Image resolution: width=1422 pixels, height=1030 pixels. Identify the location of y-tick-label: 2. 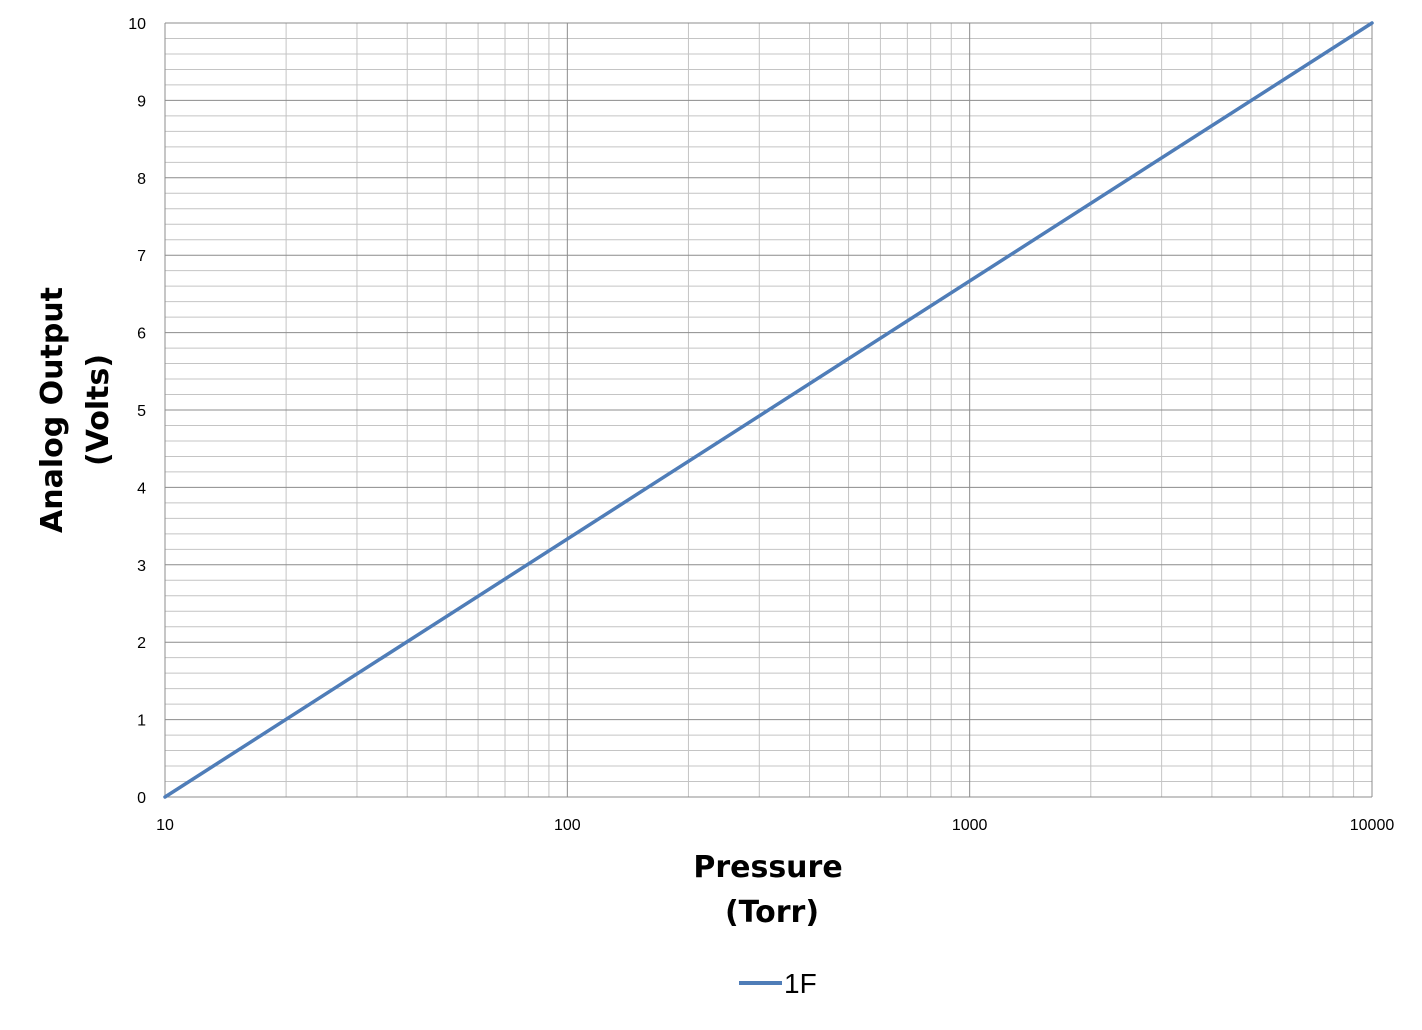
(141, 643).